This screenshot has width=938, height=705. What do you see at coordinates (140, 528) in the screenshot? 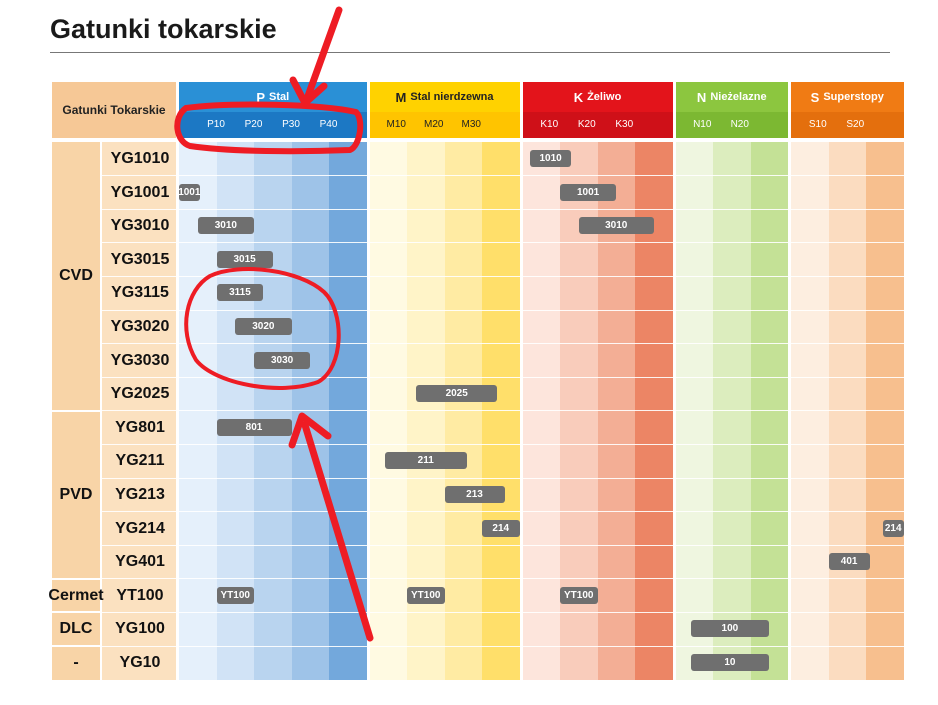
I see `grade-label-YG214: YG214` at bounding box center [140, 528].